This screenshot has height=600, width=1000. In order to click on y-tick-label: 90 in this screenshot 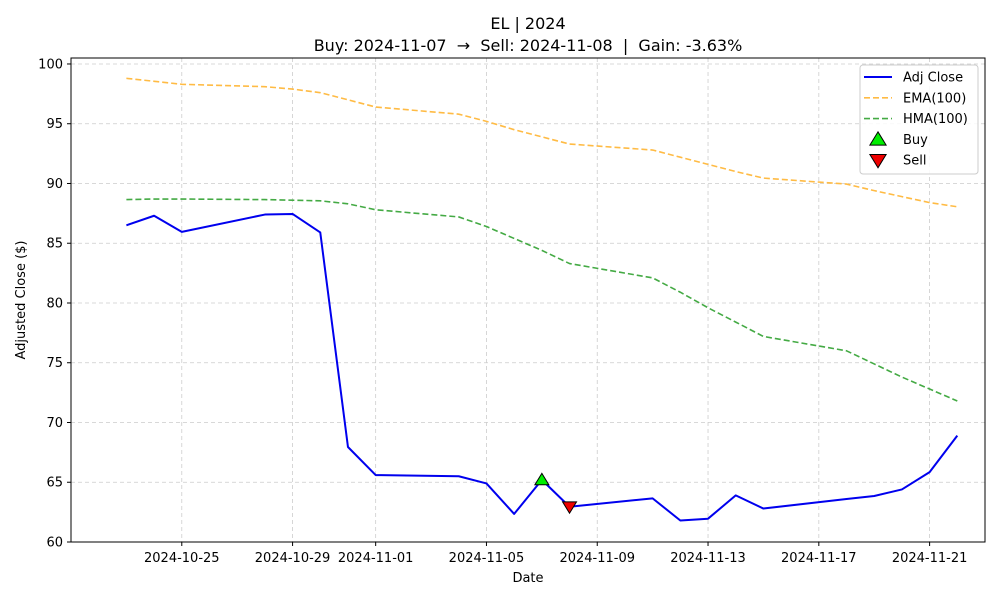, I will do `click(54, 184)`.